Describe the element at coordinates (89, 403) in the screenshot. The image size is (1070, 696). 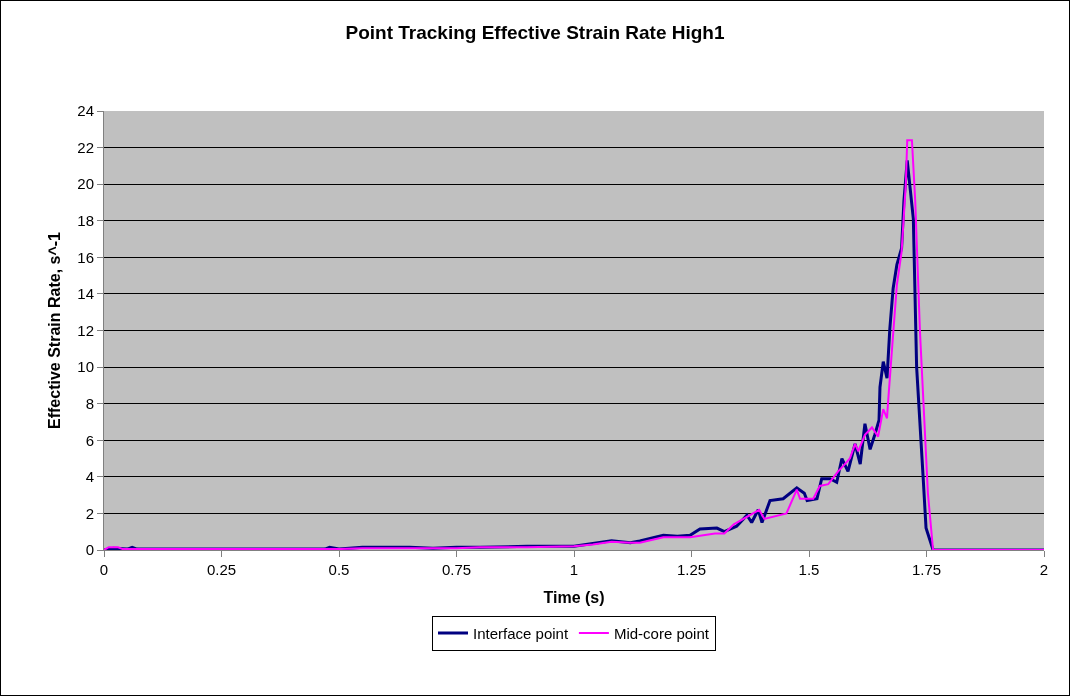
I see `y-tick-label: 8` at that location.